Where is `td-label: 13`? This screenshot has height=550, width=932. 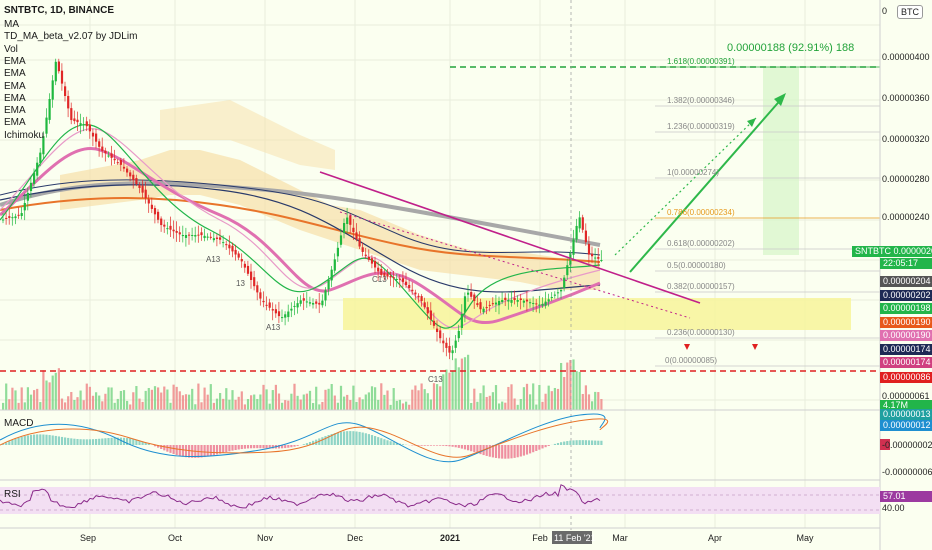
td-label: 13 is located at coordinates (240, 283).